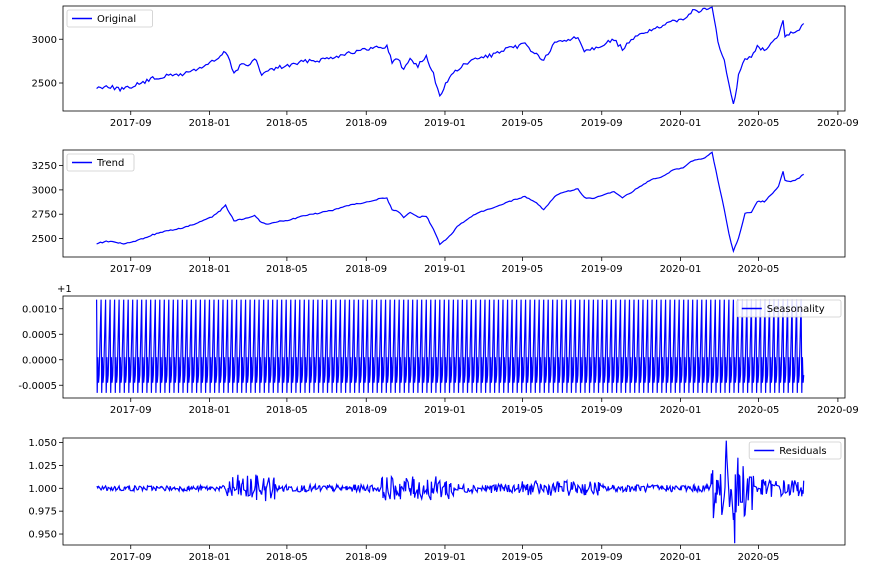 The image size is (871, 568). I want to click on legend: Original, so click(109, 18).